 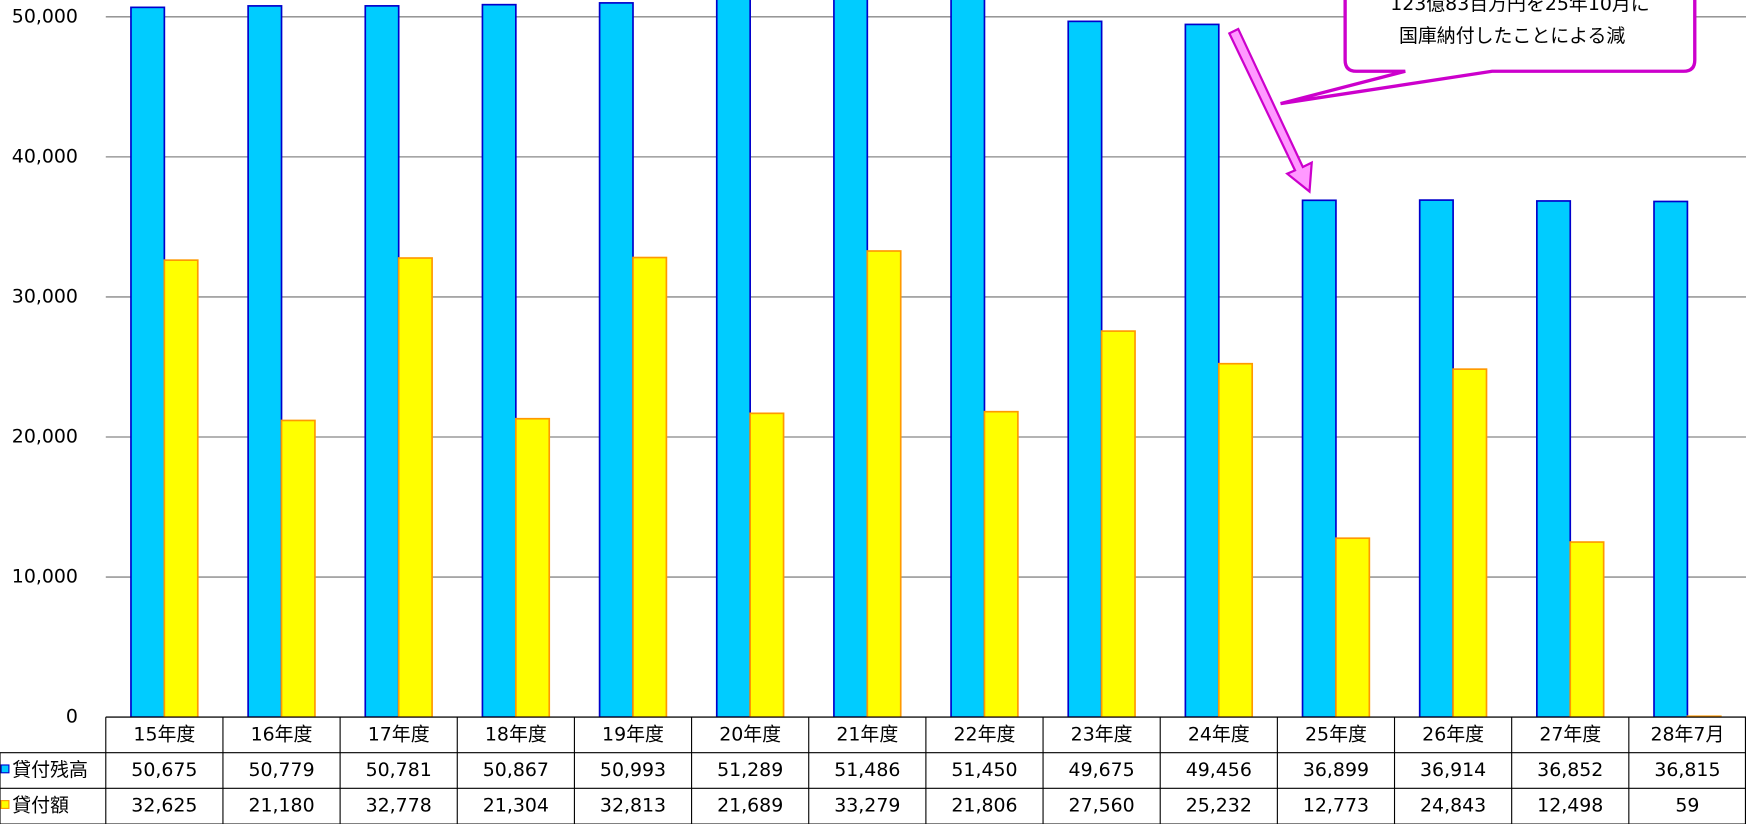 What do you see at coordinates (1570, 734) in the screenshot?
I see `x-tick-label: 27年度` at bounding box center [1570, 734].